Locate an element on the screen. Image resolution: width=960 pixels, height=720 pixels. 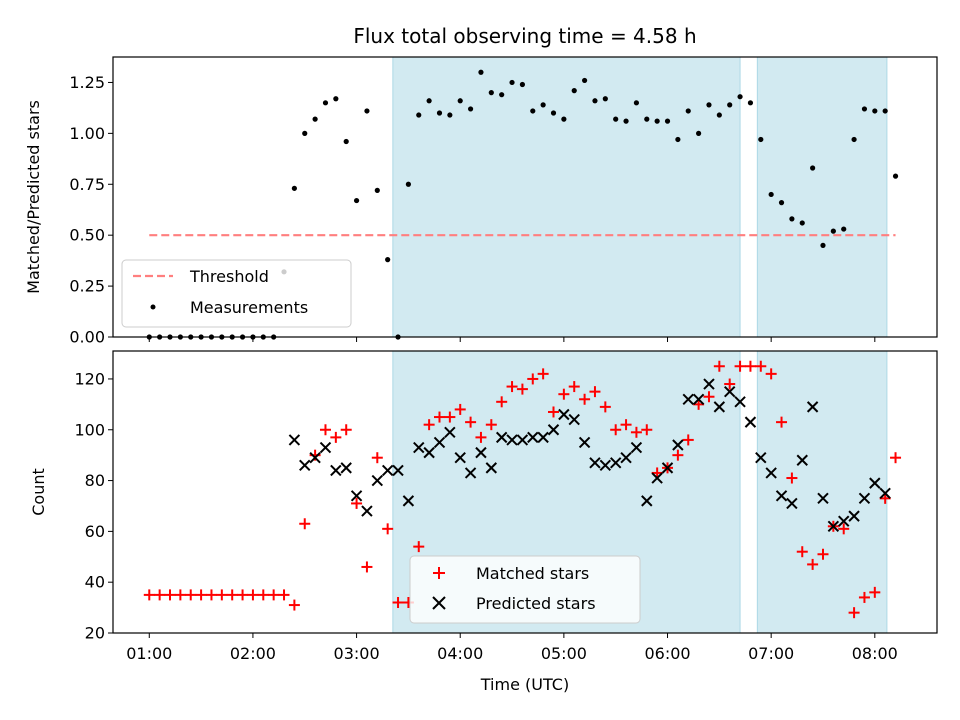
bottom-x-tick-label: 03:00 is located at coordinates (357, 653).